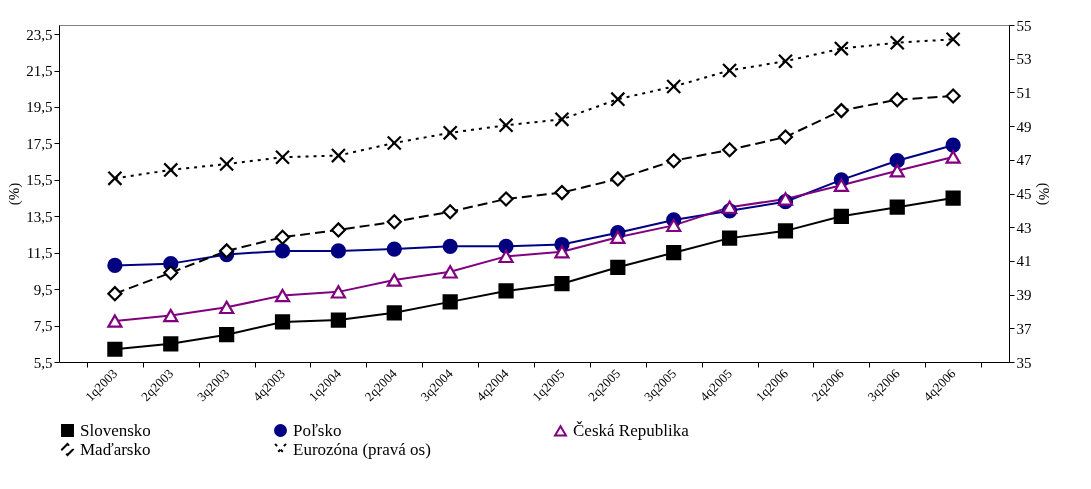 The width and height of the screenshot is (1091, 489). What do you see at coordinates (43, 362) in the screenshot?
I see `y-tick-label: 5,5` at bounding box center [43, 362].